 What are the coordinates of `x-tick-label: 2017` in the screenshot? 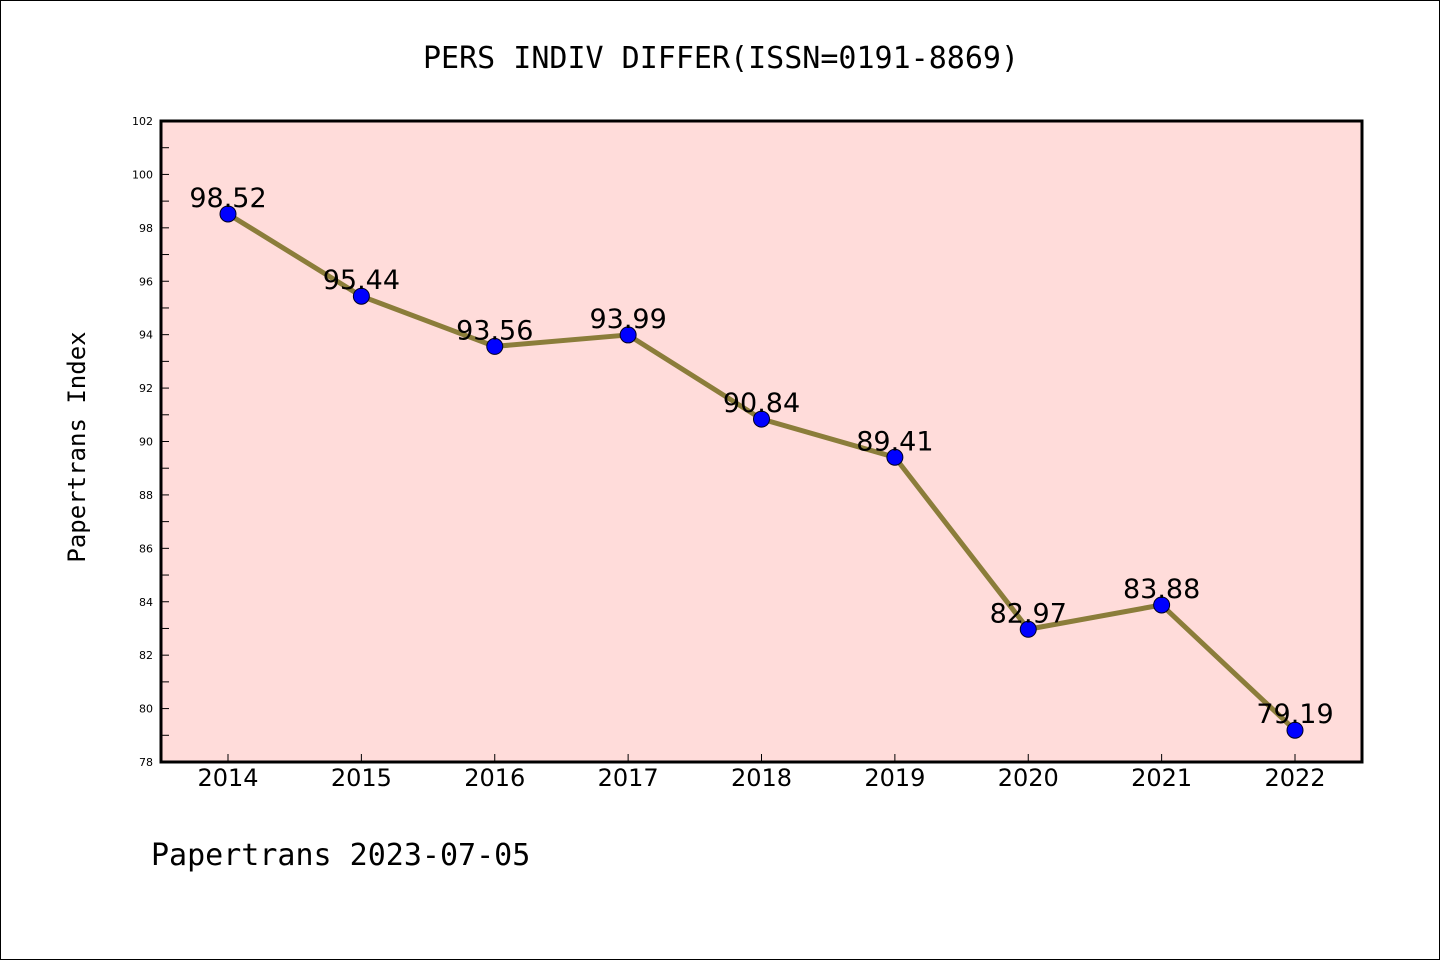 It's located at (628, 778).